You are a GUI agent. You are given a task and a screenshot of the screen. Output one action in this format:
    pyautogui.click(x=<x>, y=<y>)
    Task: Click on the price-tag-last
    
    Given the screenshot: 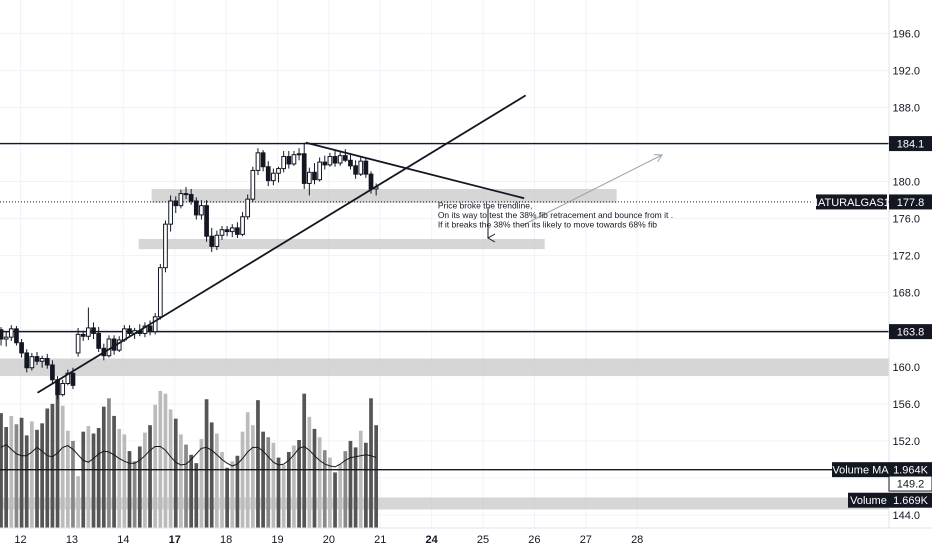 What is the action you would take?
    pyautogui.click(x=910, y=202)
    